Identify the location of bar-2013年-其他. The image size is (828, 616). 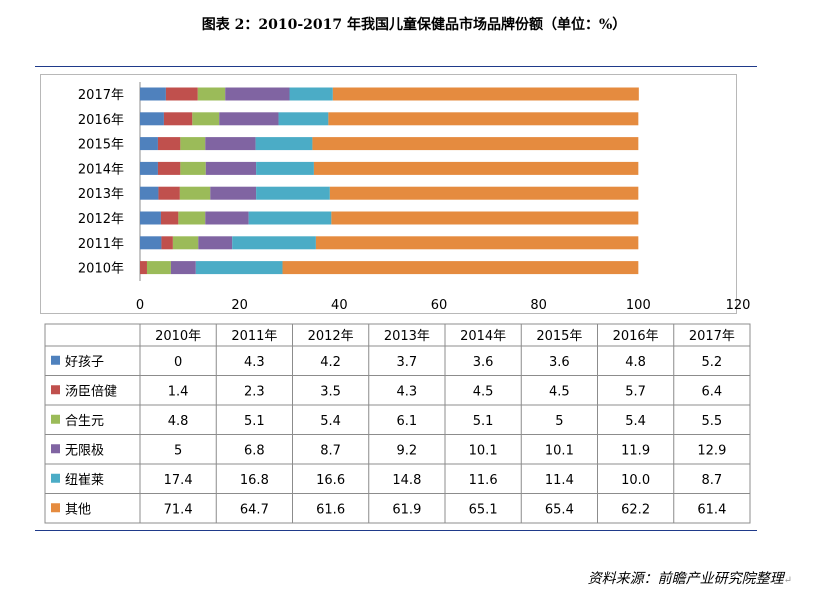
(484, 193).